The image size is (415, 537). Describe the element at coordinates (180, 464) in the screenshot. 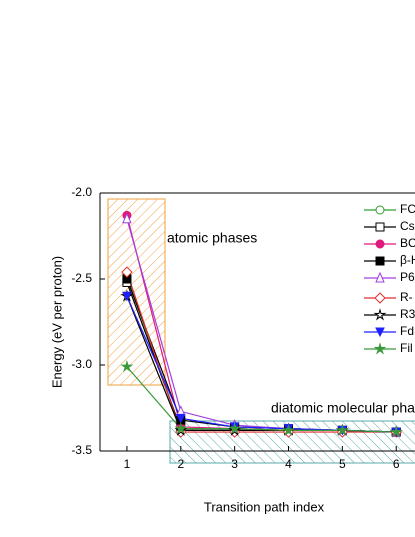

I see `x-tick-label: 2` at that location.